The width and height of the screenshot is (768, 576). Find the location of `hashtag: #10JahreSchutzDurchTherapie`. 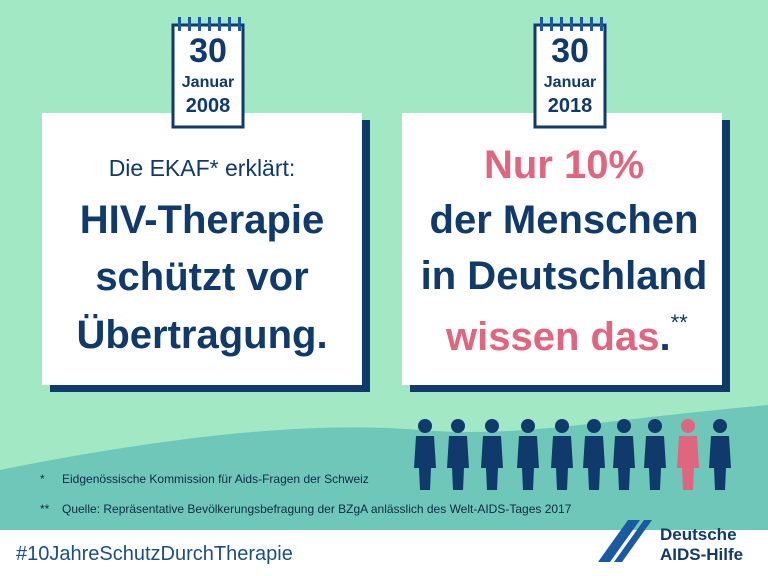

hashtag: #10JahreSchutzDurchTherapie is located at coordinates (154, 554).